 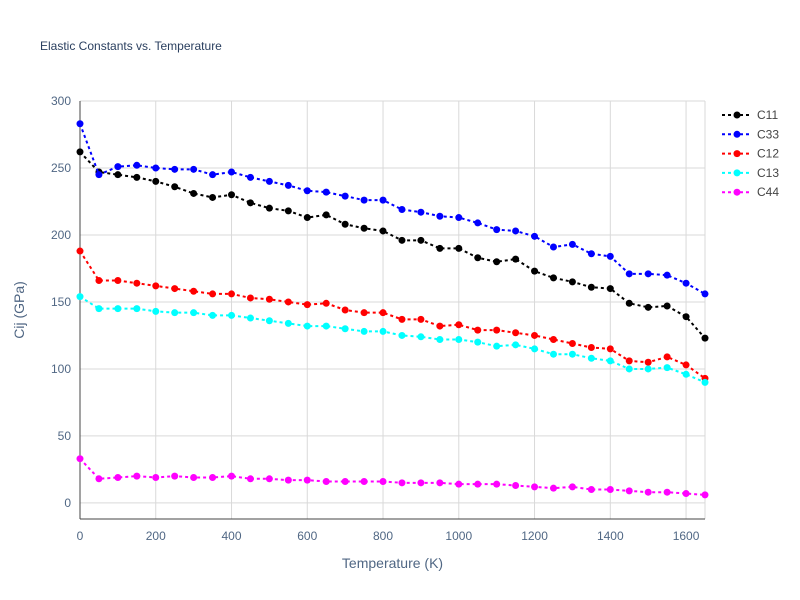 I want to click on legend-item-c44: C44, so click(x=750, y=192).